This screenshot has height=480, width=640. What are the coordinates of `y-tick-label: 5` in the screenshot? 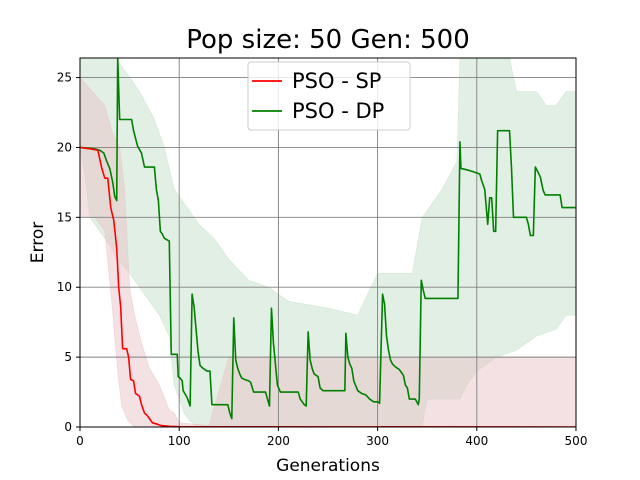 It's located at (68, 357).